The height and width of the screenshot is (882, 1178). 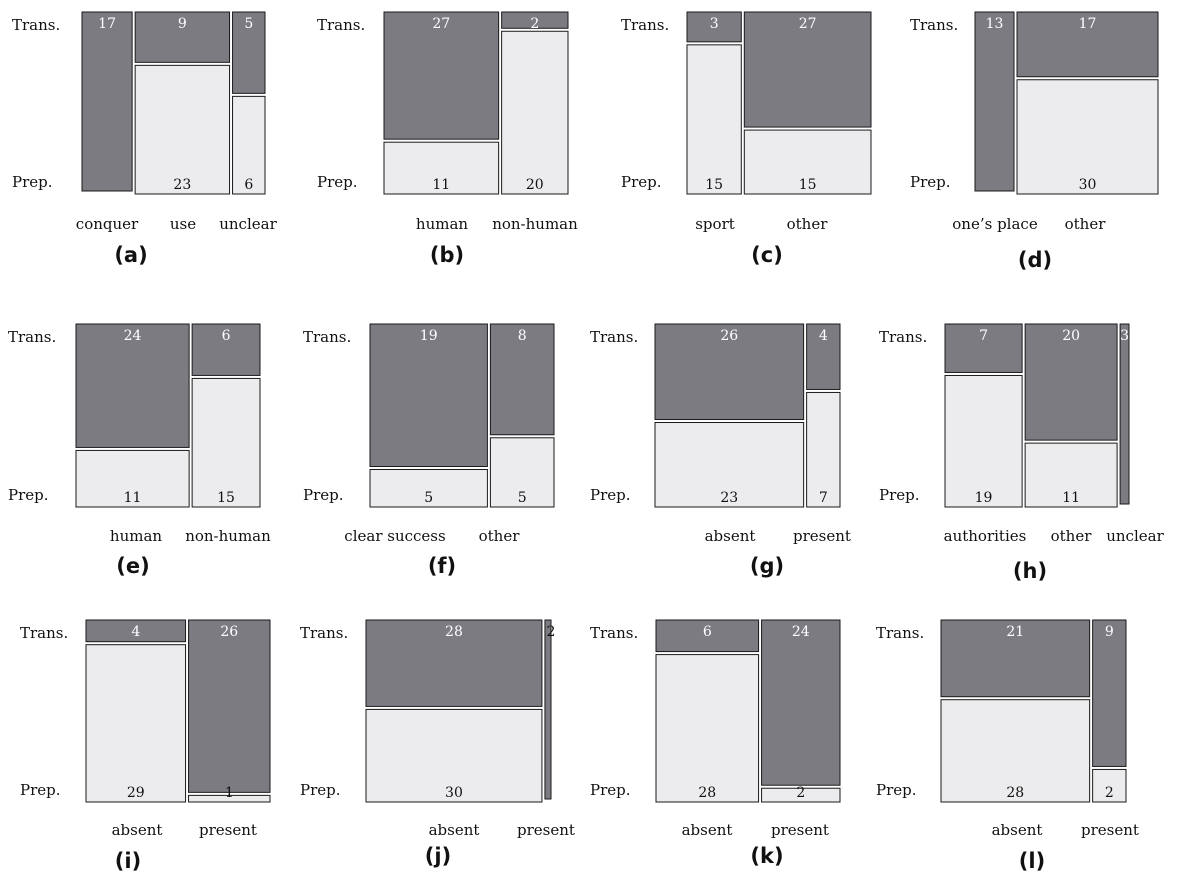 What do you see at coordinates (746, 139) in the screenshot?
I see `mosaic-panel-c: 3 15 27 15 Trans. Prep. sport other(c)` at bounding box center [746, 139].